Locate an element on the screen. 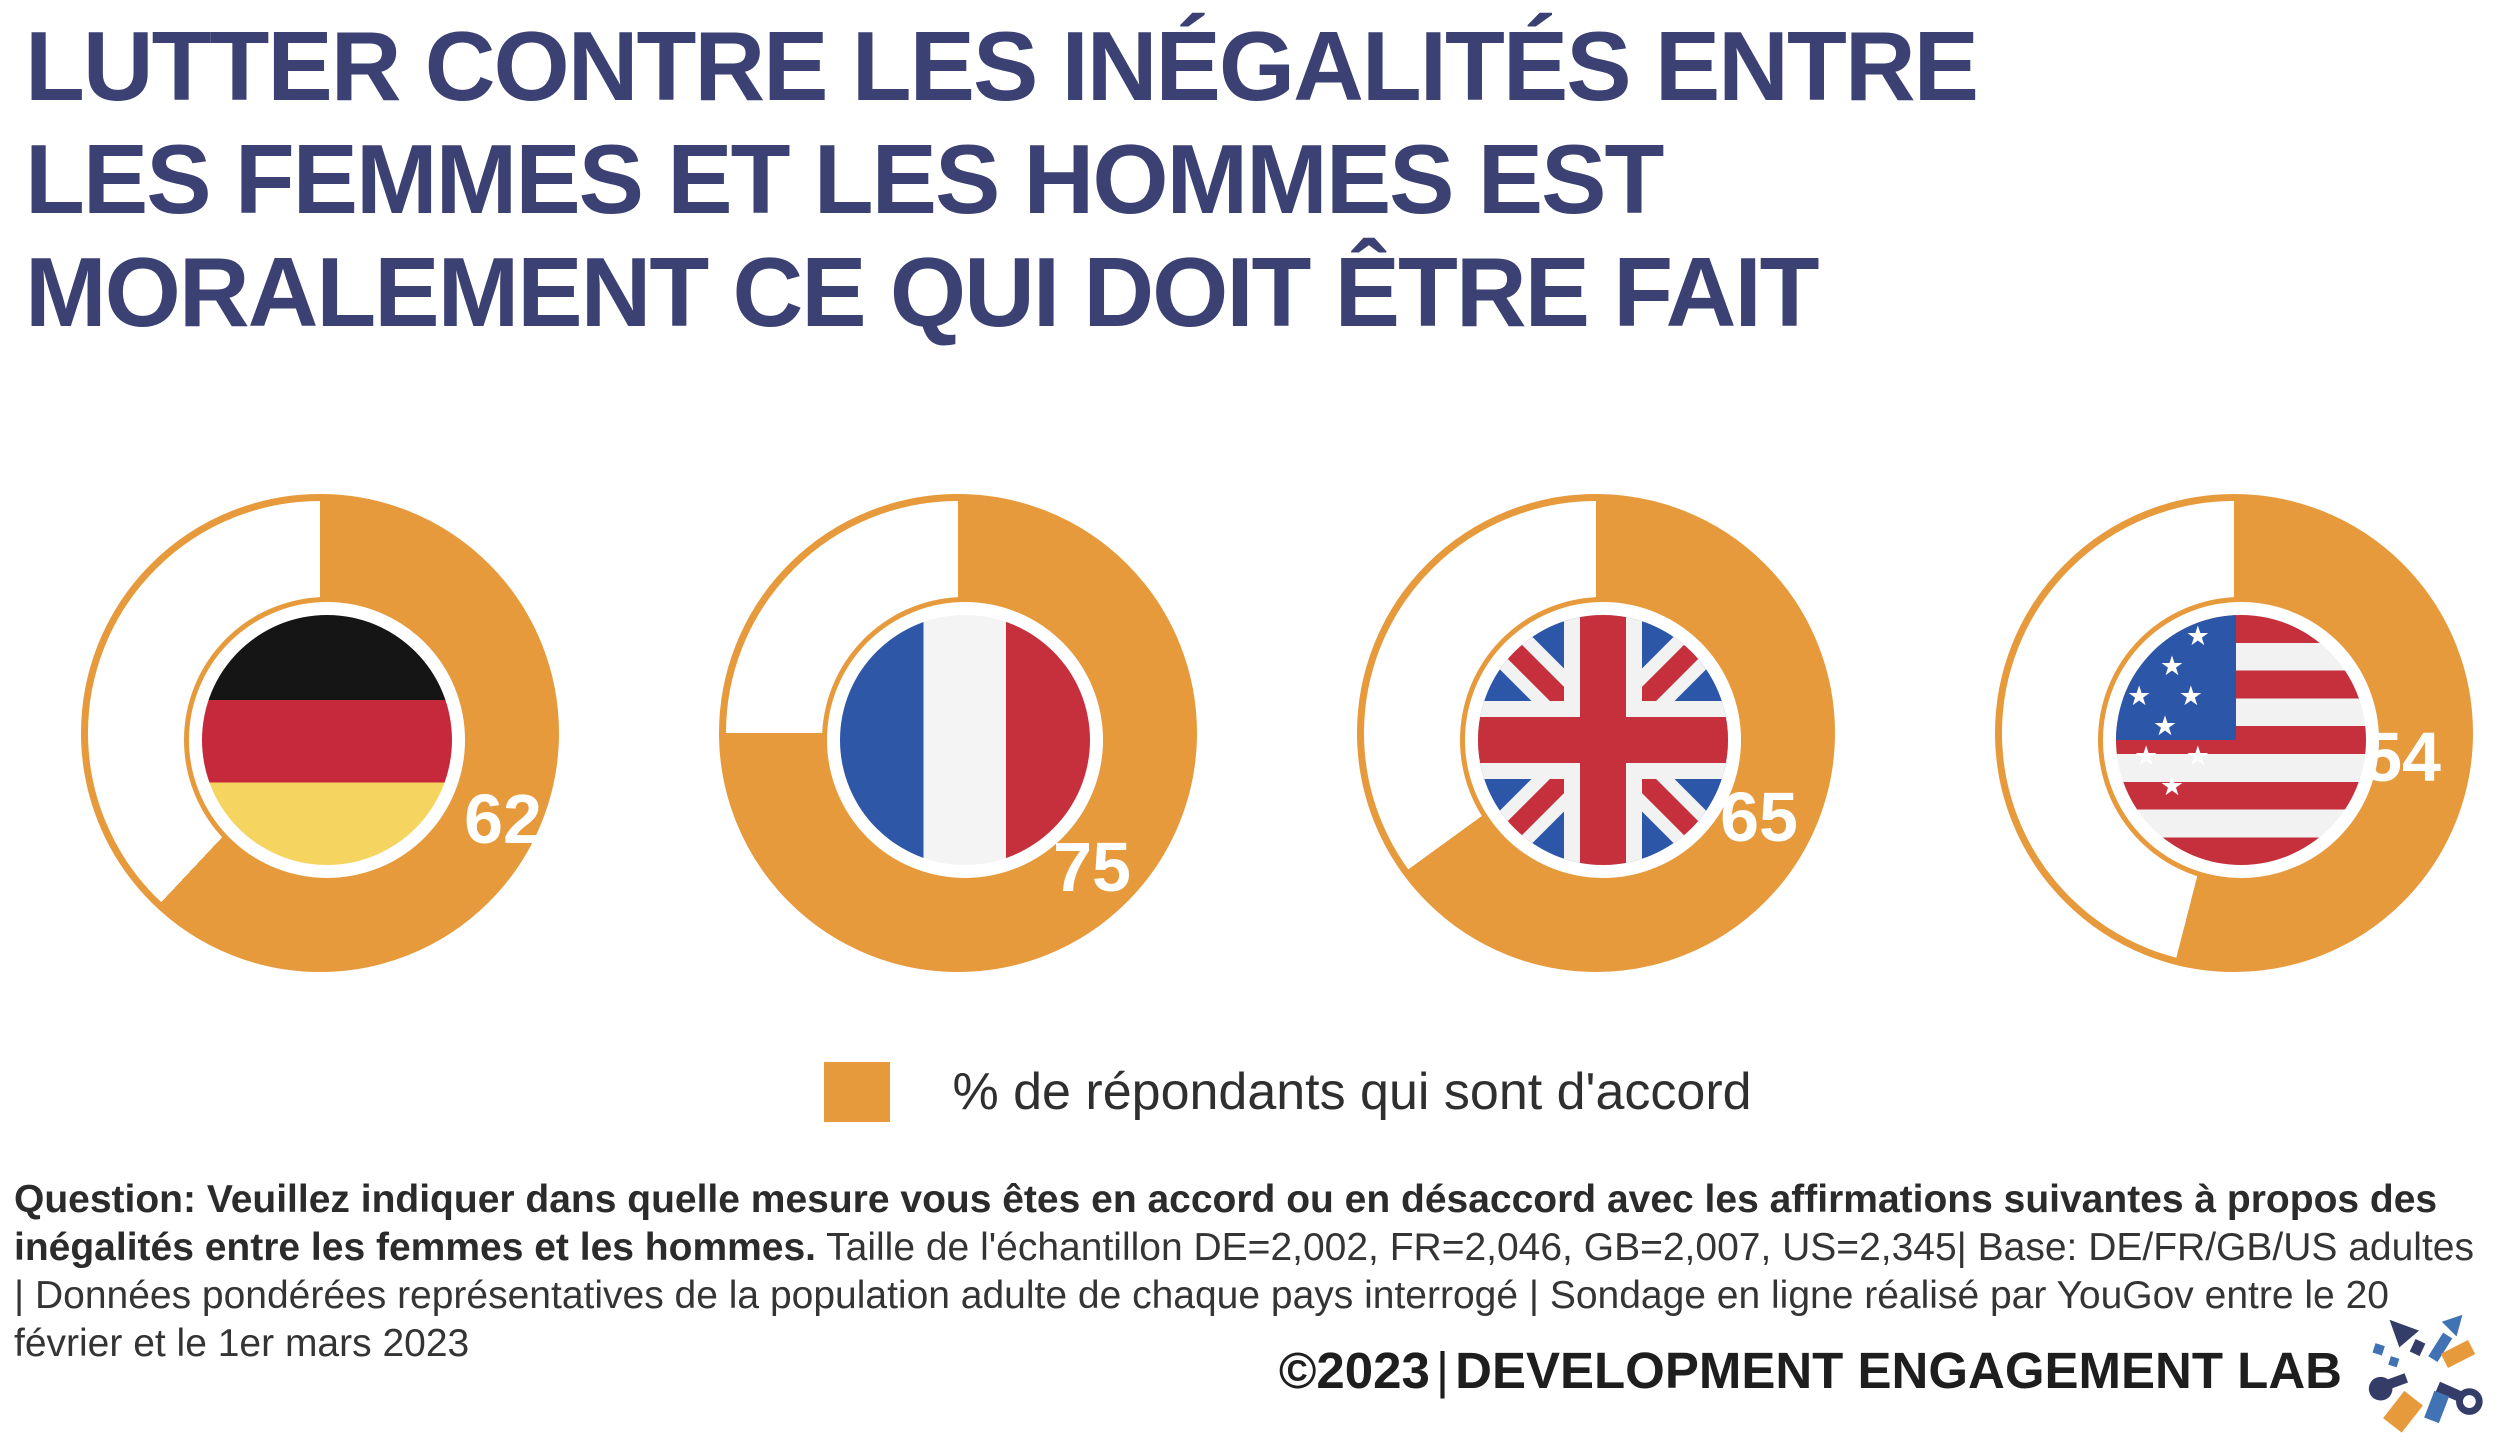 This screenshot has width=2500, height=1452. france-flag-stripes is located at coordinates (965, 740).